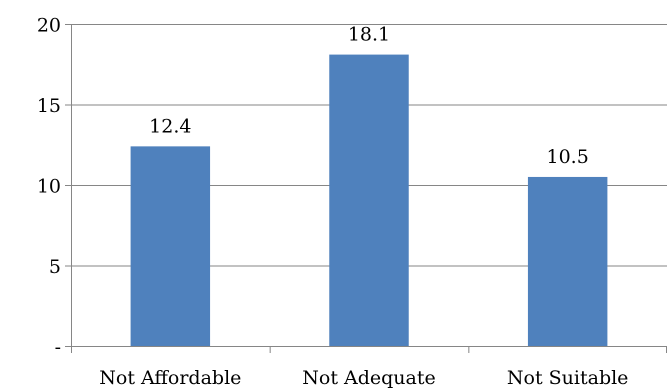 This screenshot has width=667, height=392. I want to click on x-tick-label: Not Suitable, so click(568, 378).